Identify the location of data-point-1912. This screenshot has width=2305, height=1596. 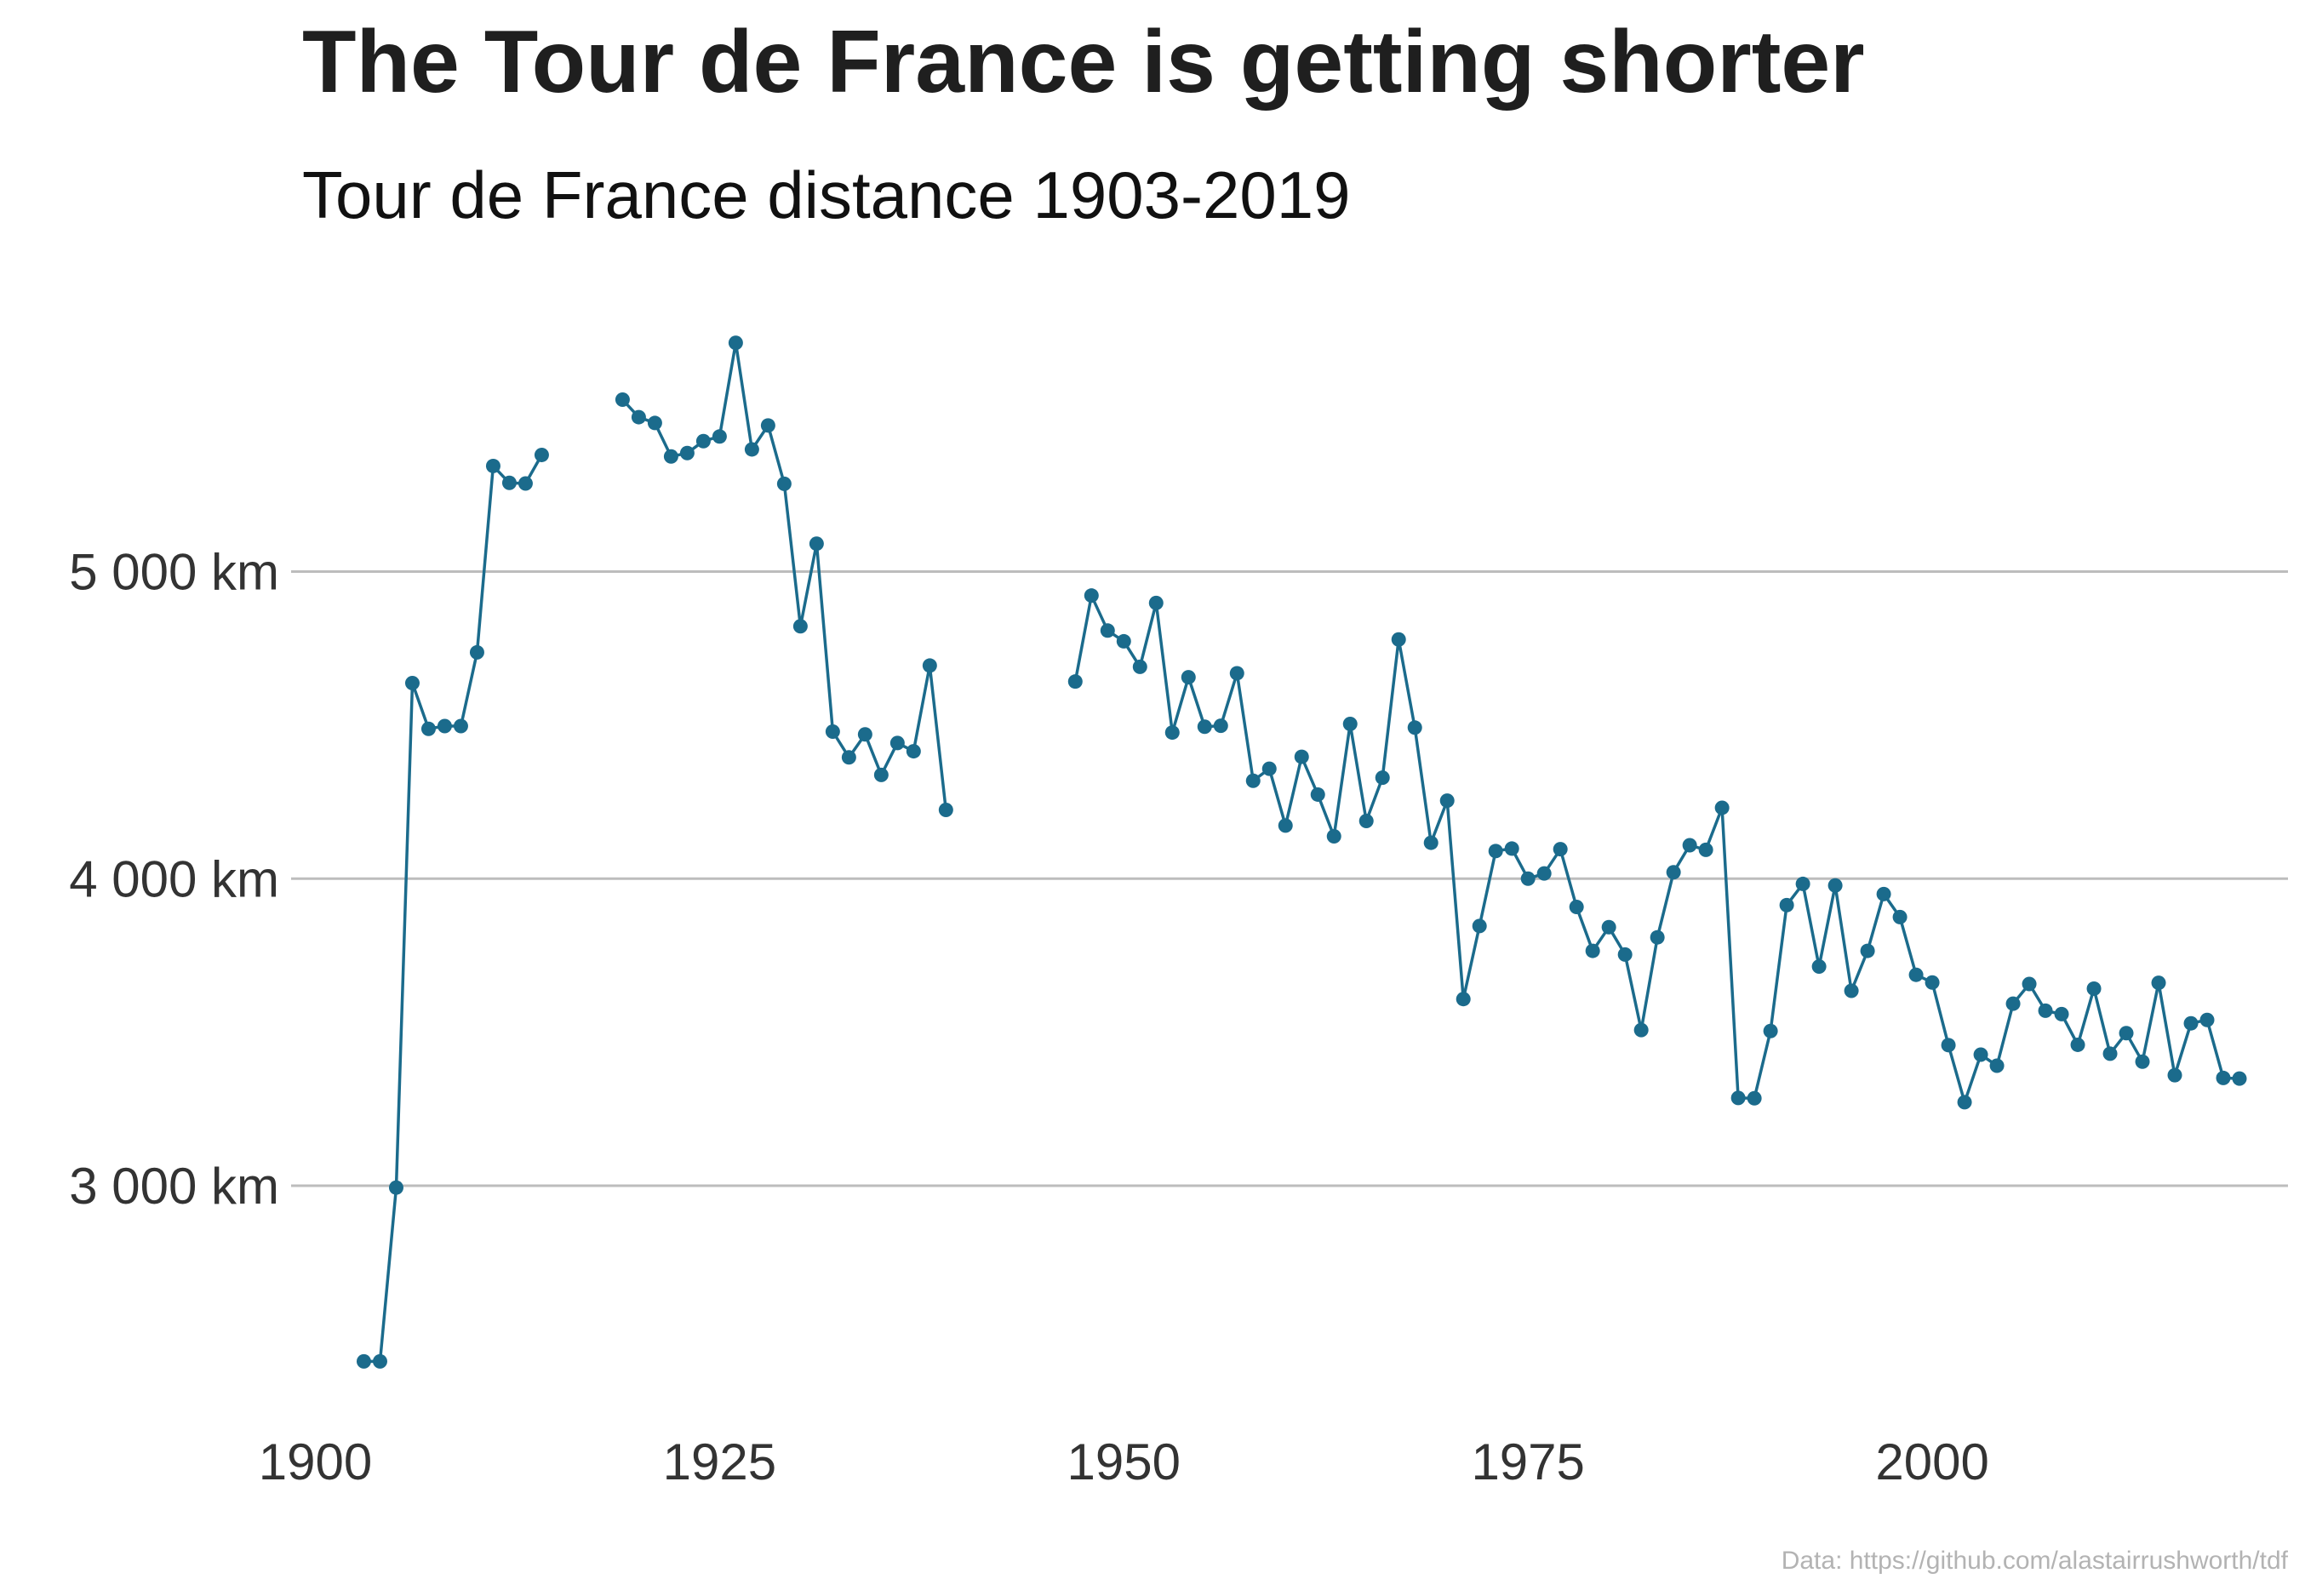
(509, 482).